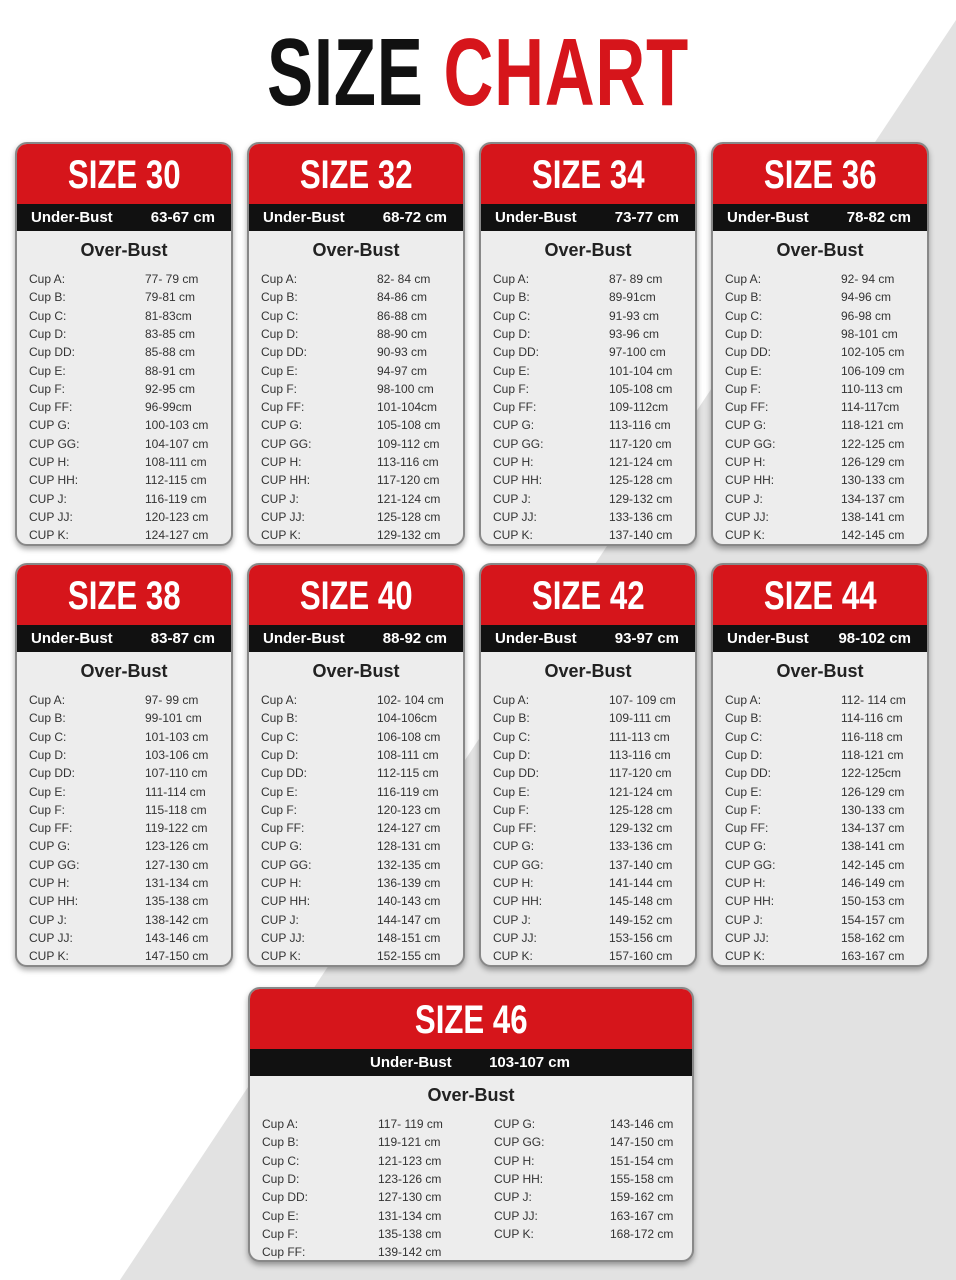 The width and height of the screenshot is (956, 1280). I want to click on cup-range: 153-156 cm, so click(641, 937).